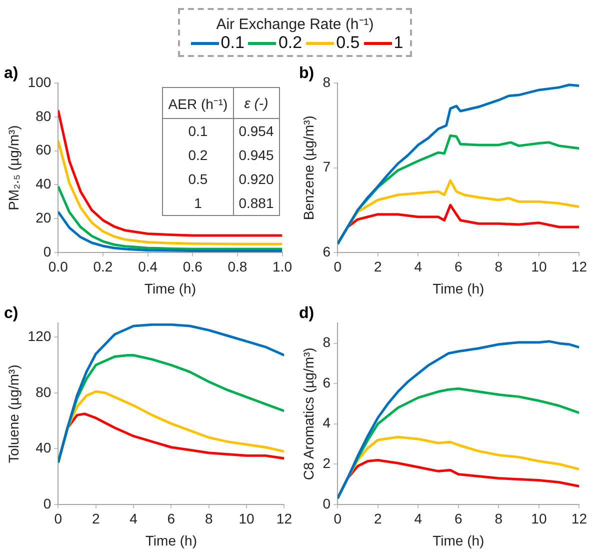 The width and height of the screenshot is (590, 552). What do you see at coordinates (256, 155) in the screenshot?
I see `annotation: 0.945` at bounding box center [256, 155].